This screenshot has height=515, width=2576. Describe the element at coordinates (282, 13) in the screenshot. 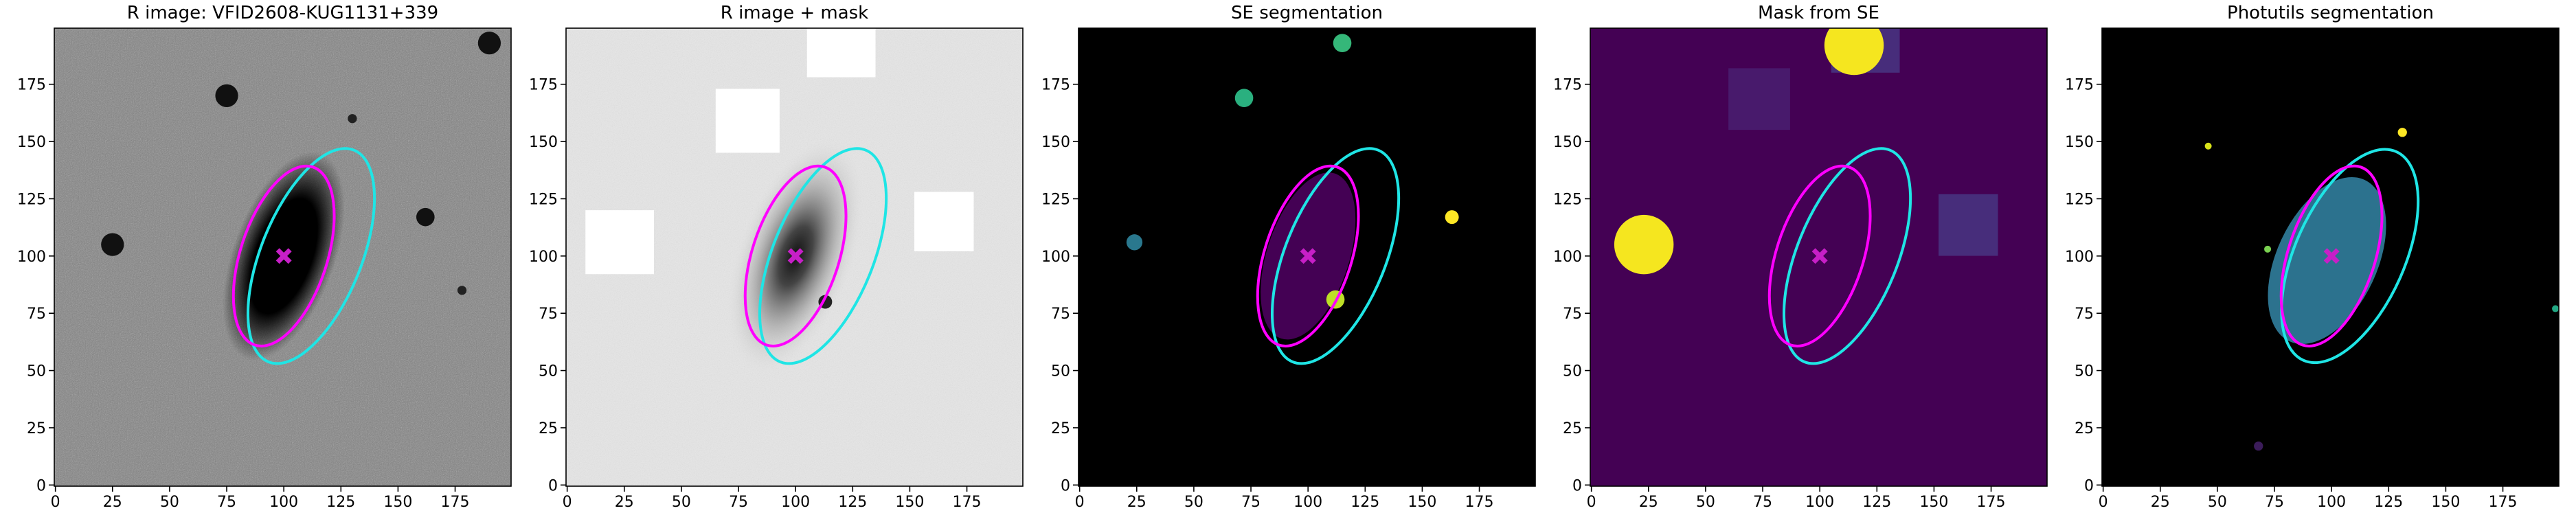

I see `panel-title: R image: VFID2608-KUG1131+339` at that location.